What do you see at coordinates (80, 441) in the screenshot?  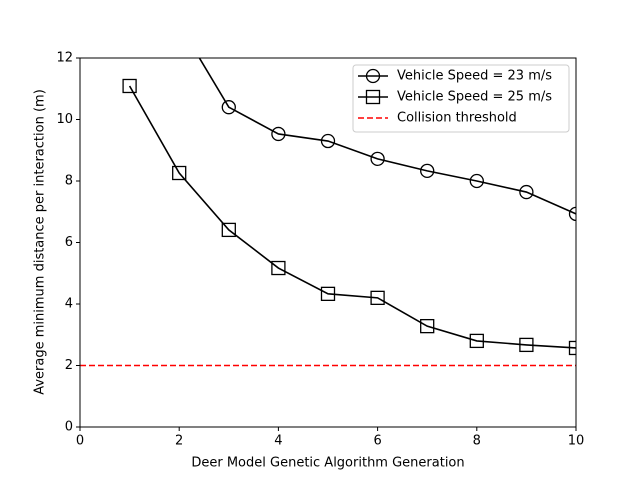 I see `x-tick-label: 0` at bounding box center [80, 441].